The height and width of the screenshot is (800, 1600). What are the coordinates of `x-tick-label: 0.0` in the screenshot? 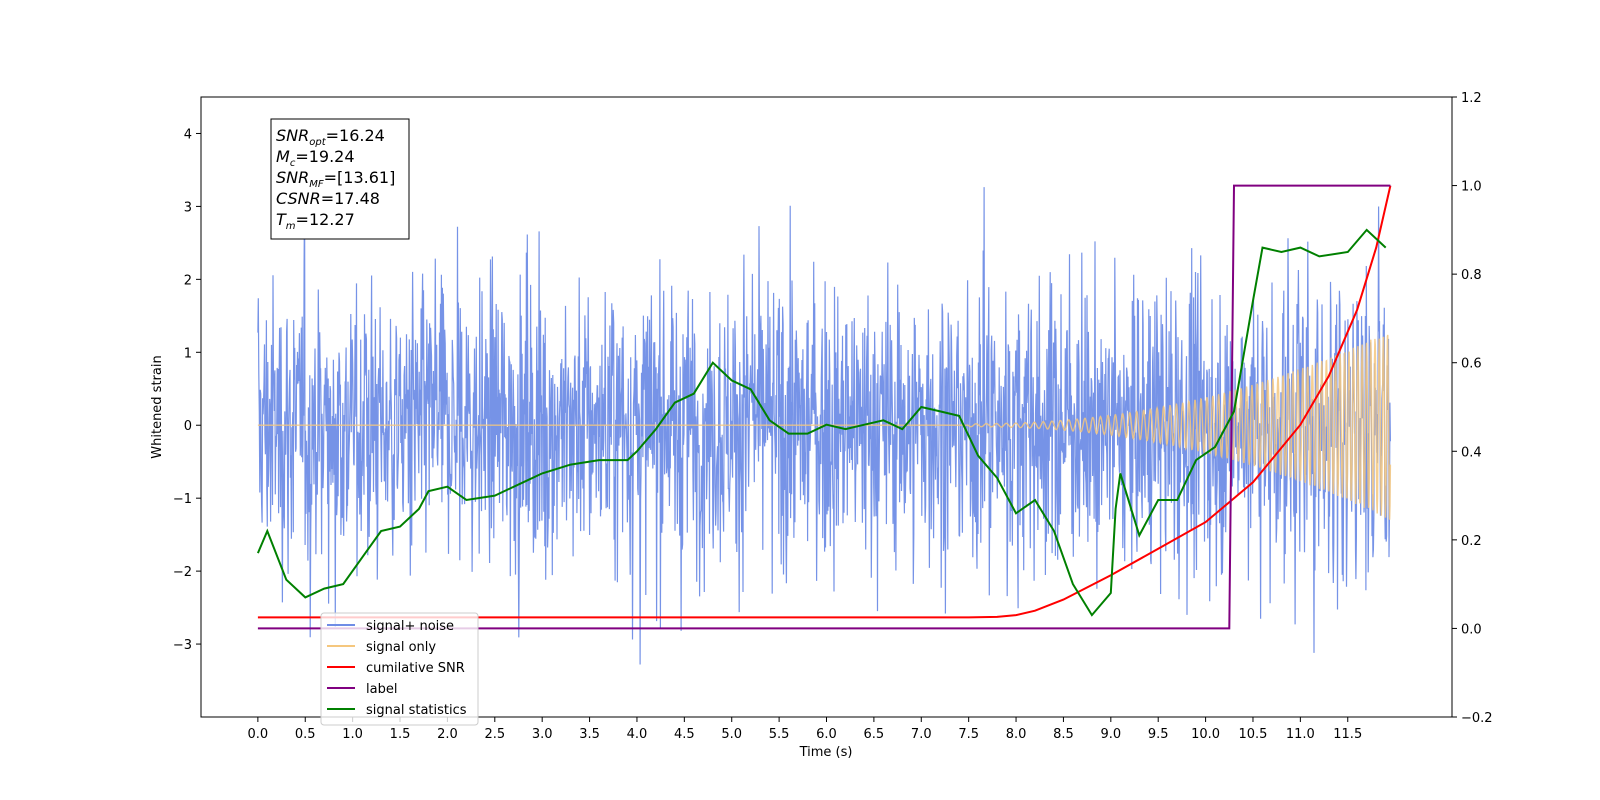 It's located at (258, 734).